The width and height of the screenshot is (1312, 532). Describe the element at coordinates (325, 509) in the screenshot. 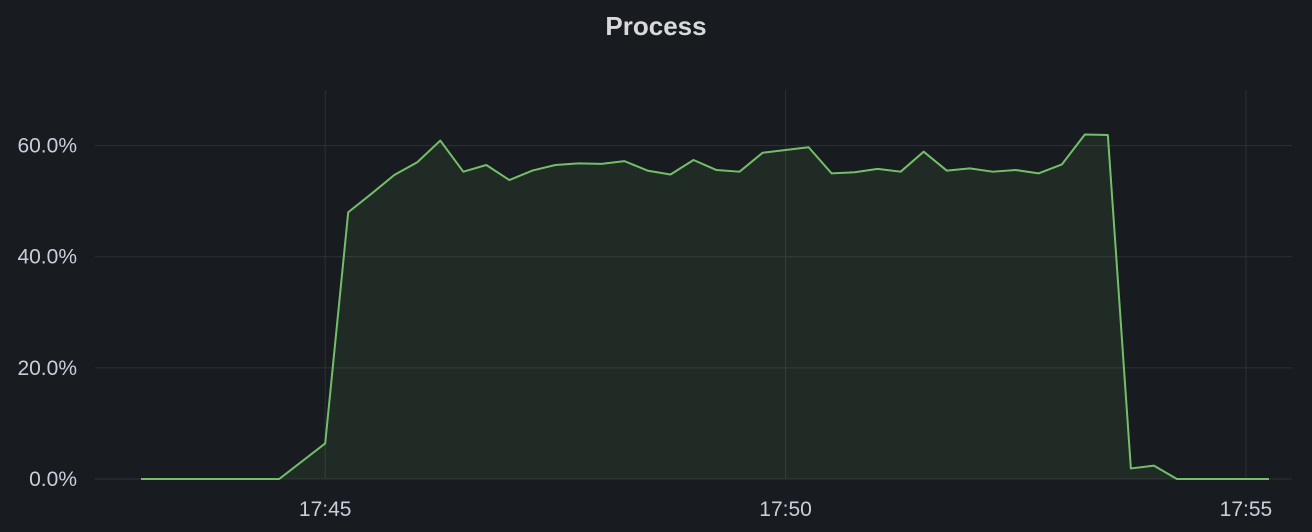

I see `x-tick-label: 17:45` at that location.